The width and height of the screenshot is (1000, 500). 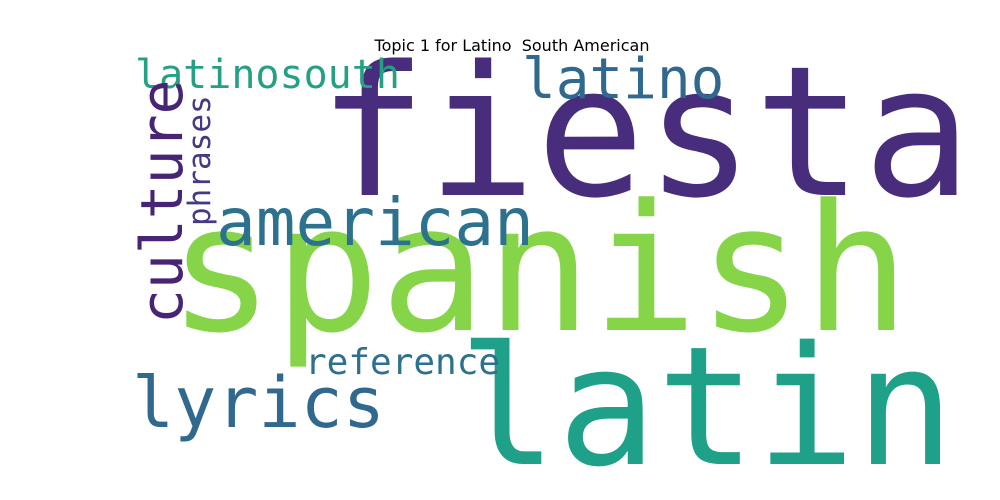 I want to click on word-reference: reference, so click(x=403, y=362).